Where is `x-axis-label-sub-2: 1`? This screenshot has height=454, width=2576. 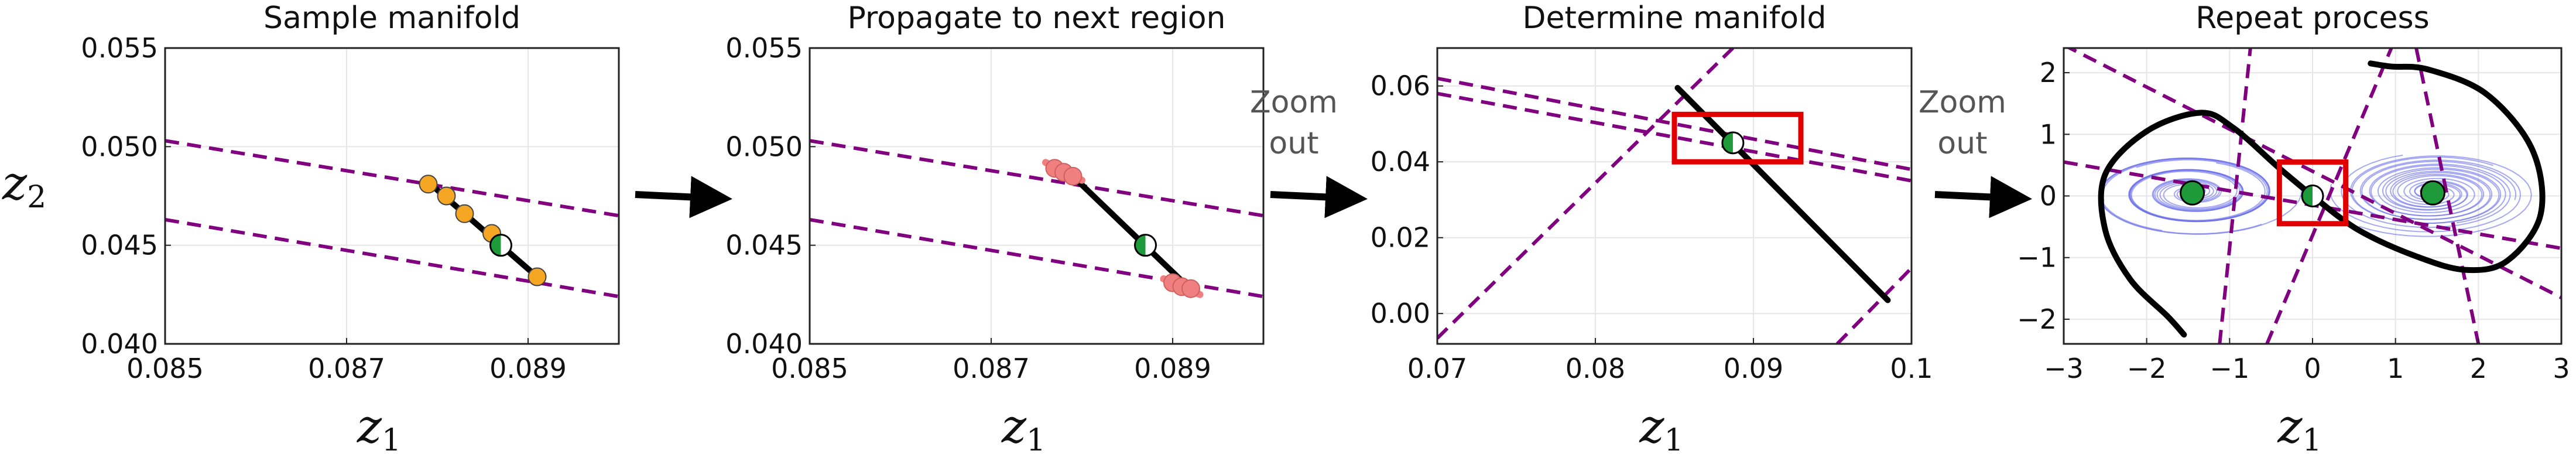 x-axis-label-sub-2: 1 is located at coordinates (1036, 438).